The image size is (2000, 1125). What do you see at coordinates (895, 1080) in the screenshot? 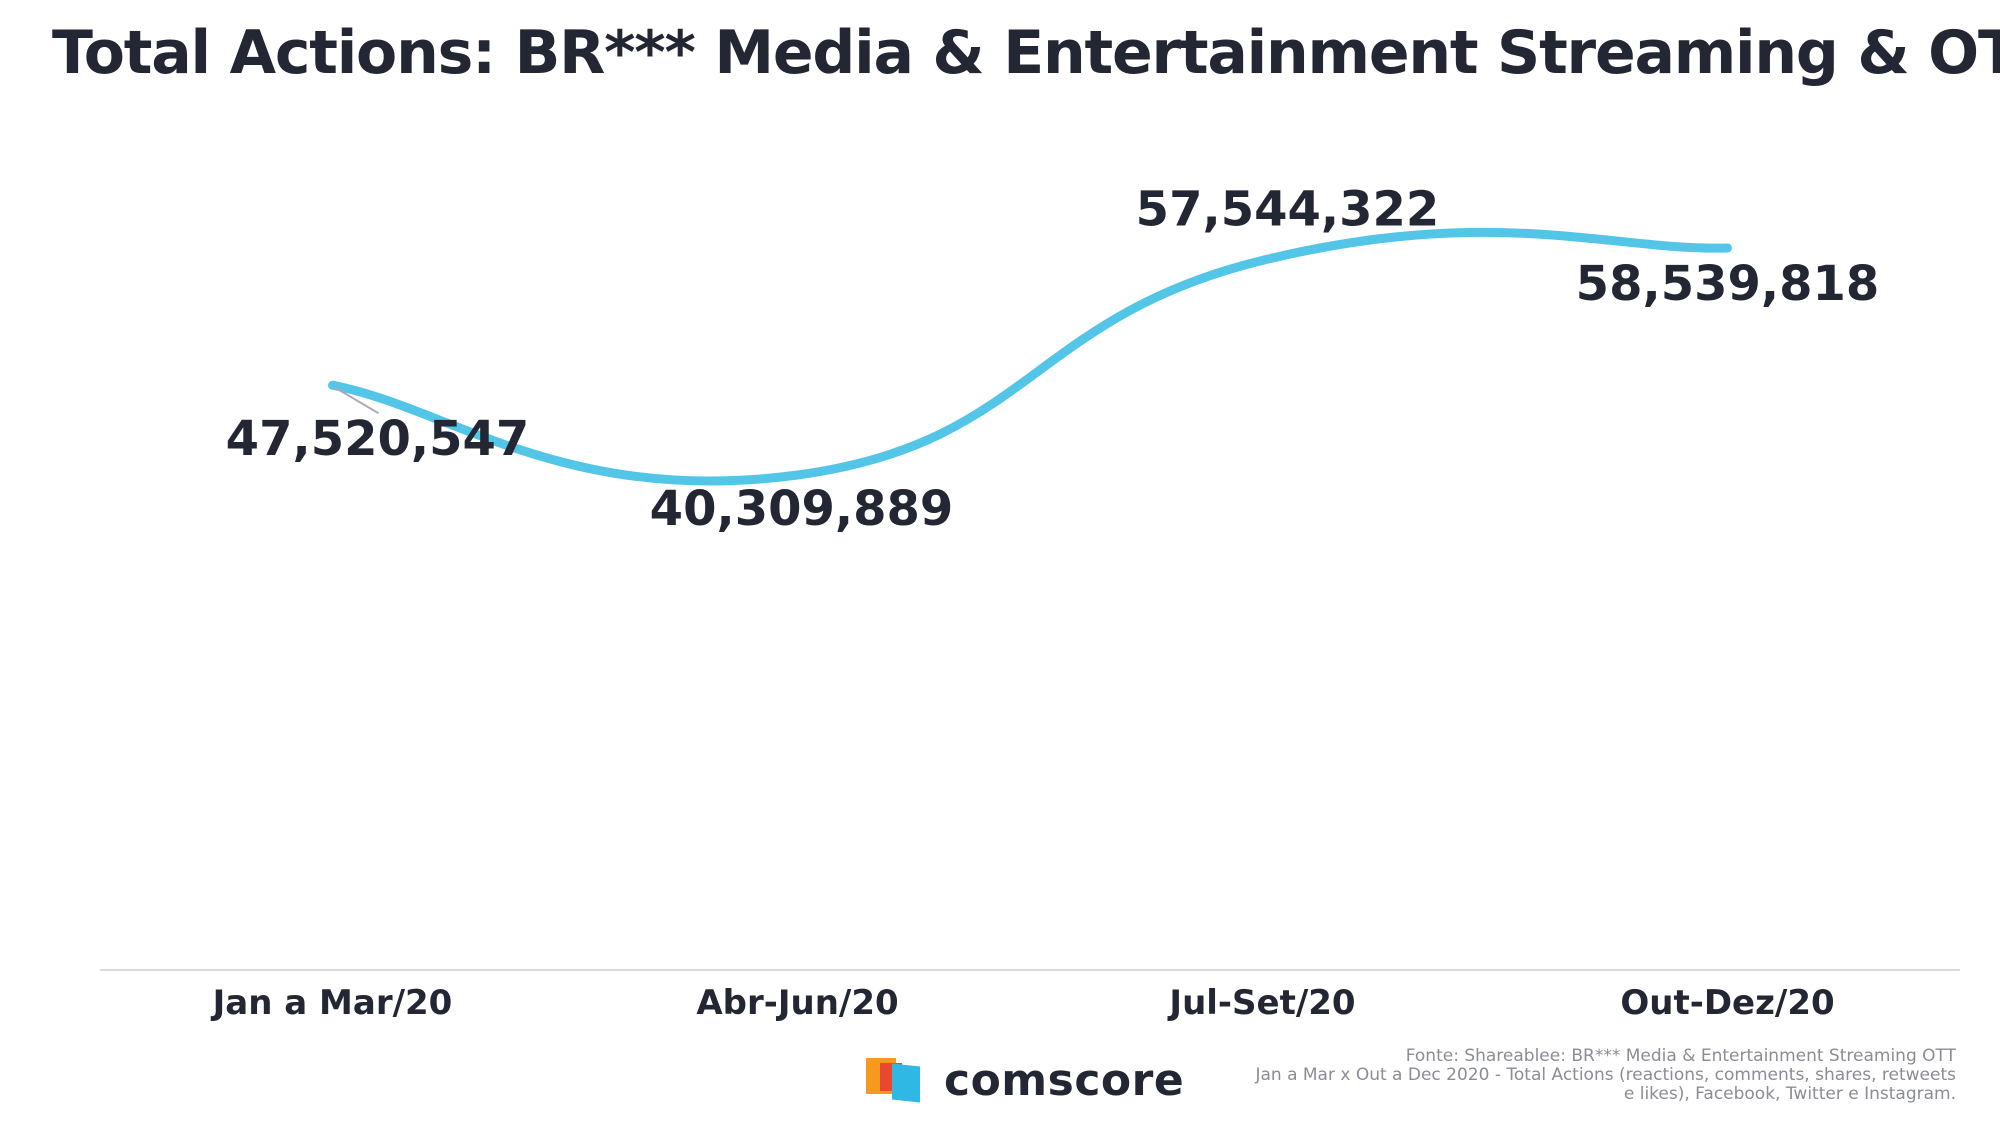
I see `comscore-logo-icon` at bounding box center [895, 1080].